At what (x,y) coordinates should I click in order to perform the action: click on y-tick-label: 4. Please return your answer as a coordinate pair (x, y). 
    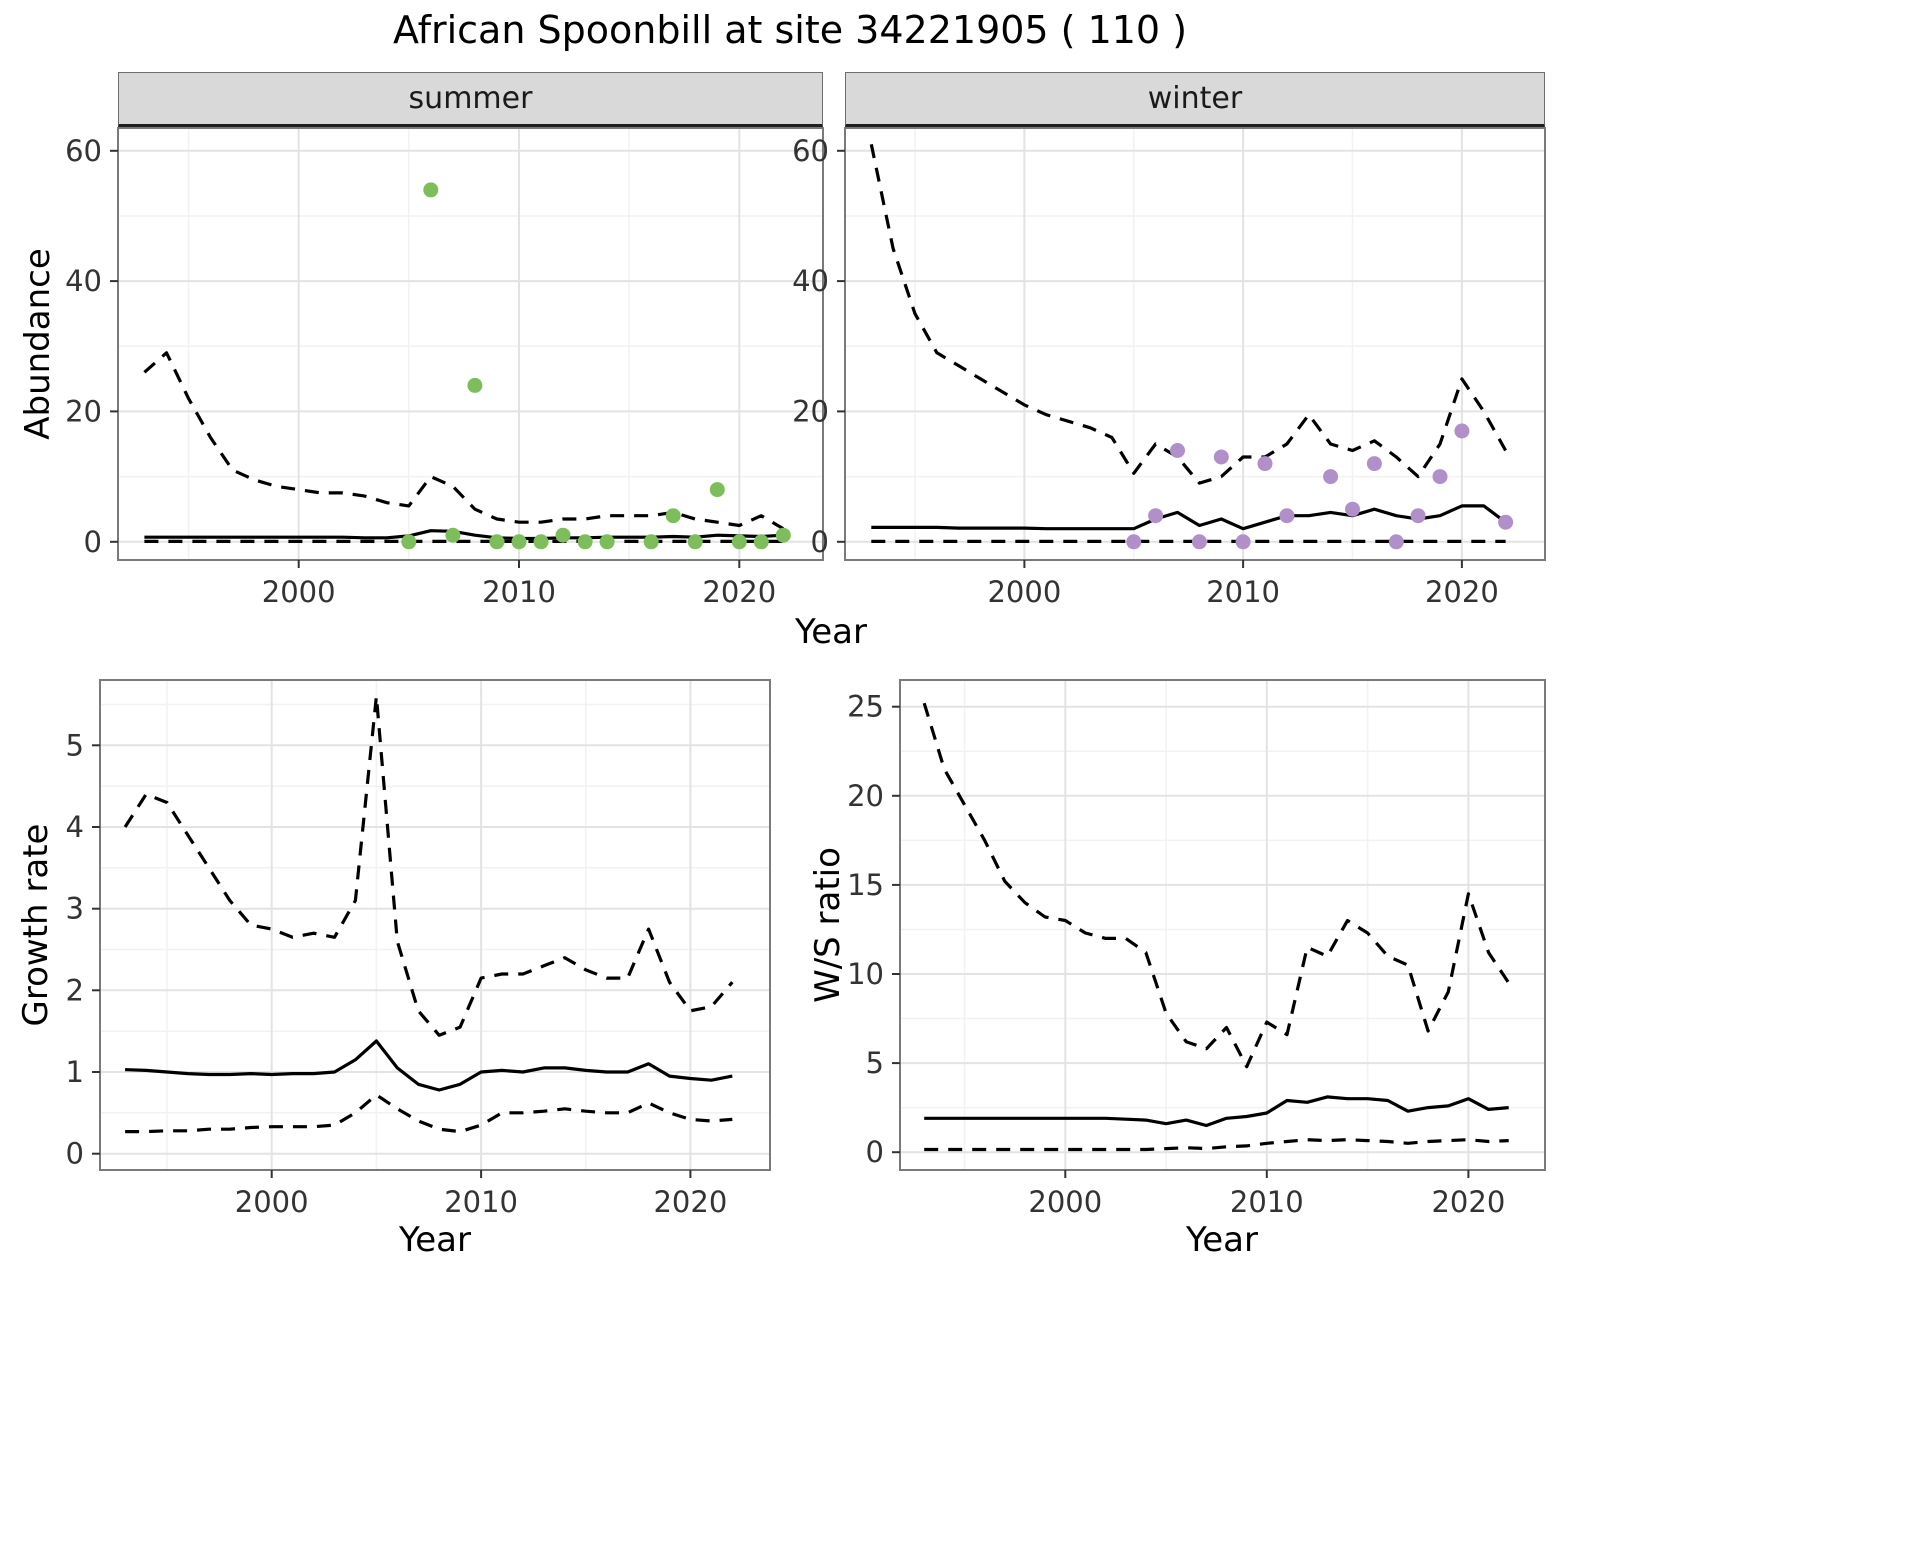
    Looking at the image, I should click on (75, 827).